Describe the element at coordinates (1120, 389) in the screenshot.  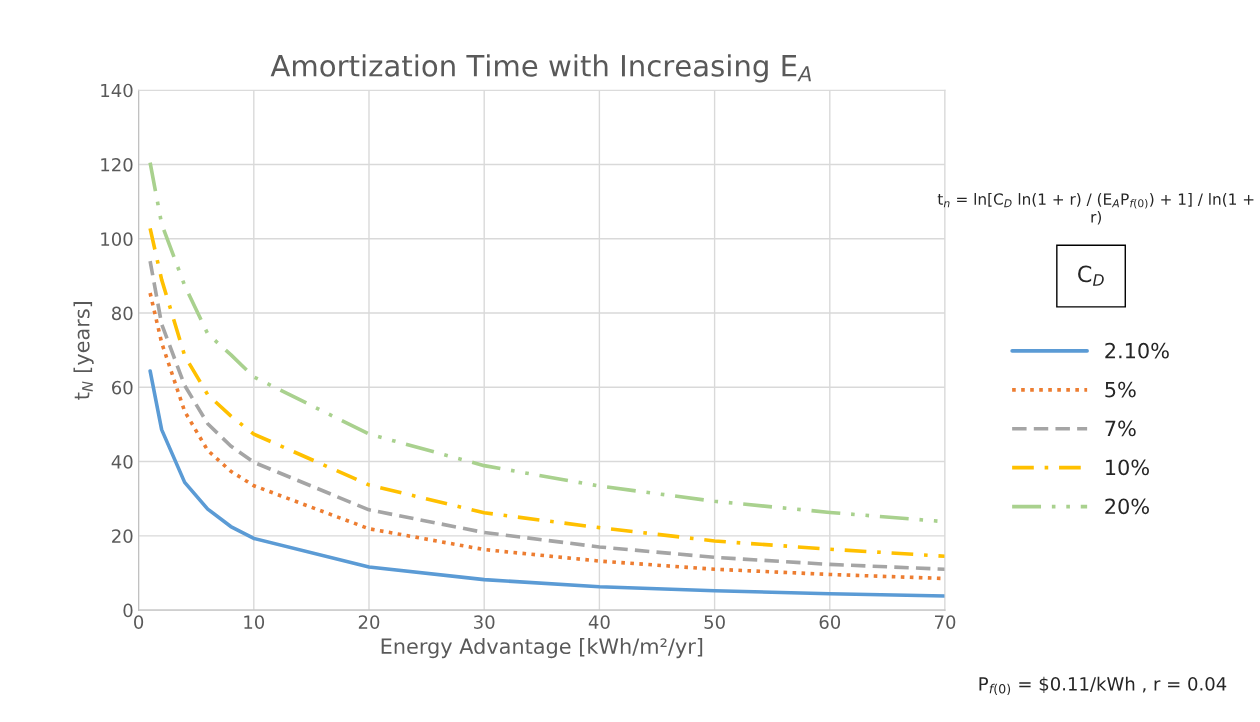
I see `legend-label: 5%` at that location.